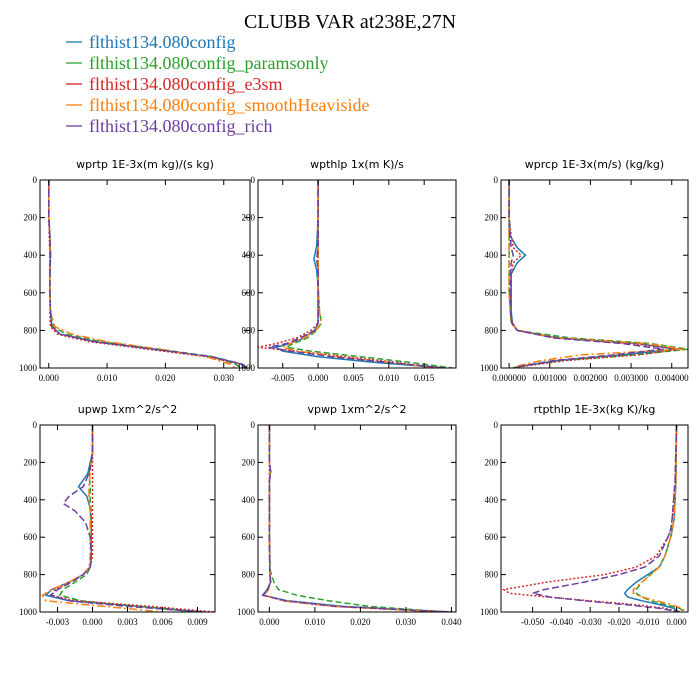  Describe the element at coordinates (229, 105) in the screenshot. I see `legend-label-4: flthist134.080config_smoothHeaviside` at that location.